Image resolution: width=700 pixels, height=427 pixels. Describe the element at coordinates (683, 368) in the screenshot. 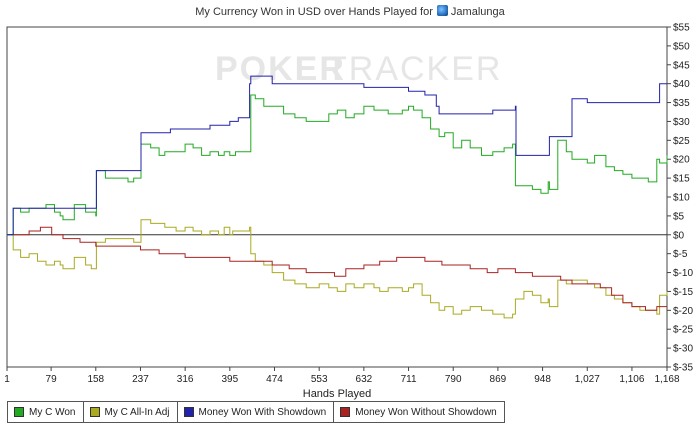

I see `y-tick-label: $-35` at that location.